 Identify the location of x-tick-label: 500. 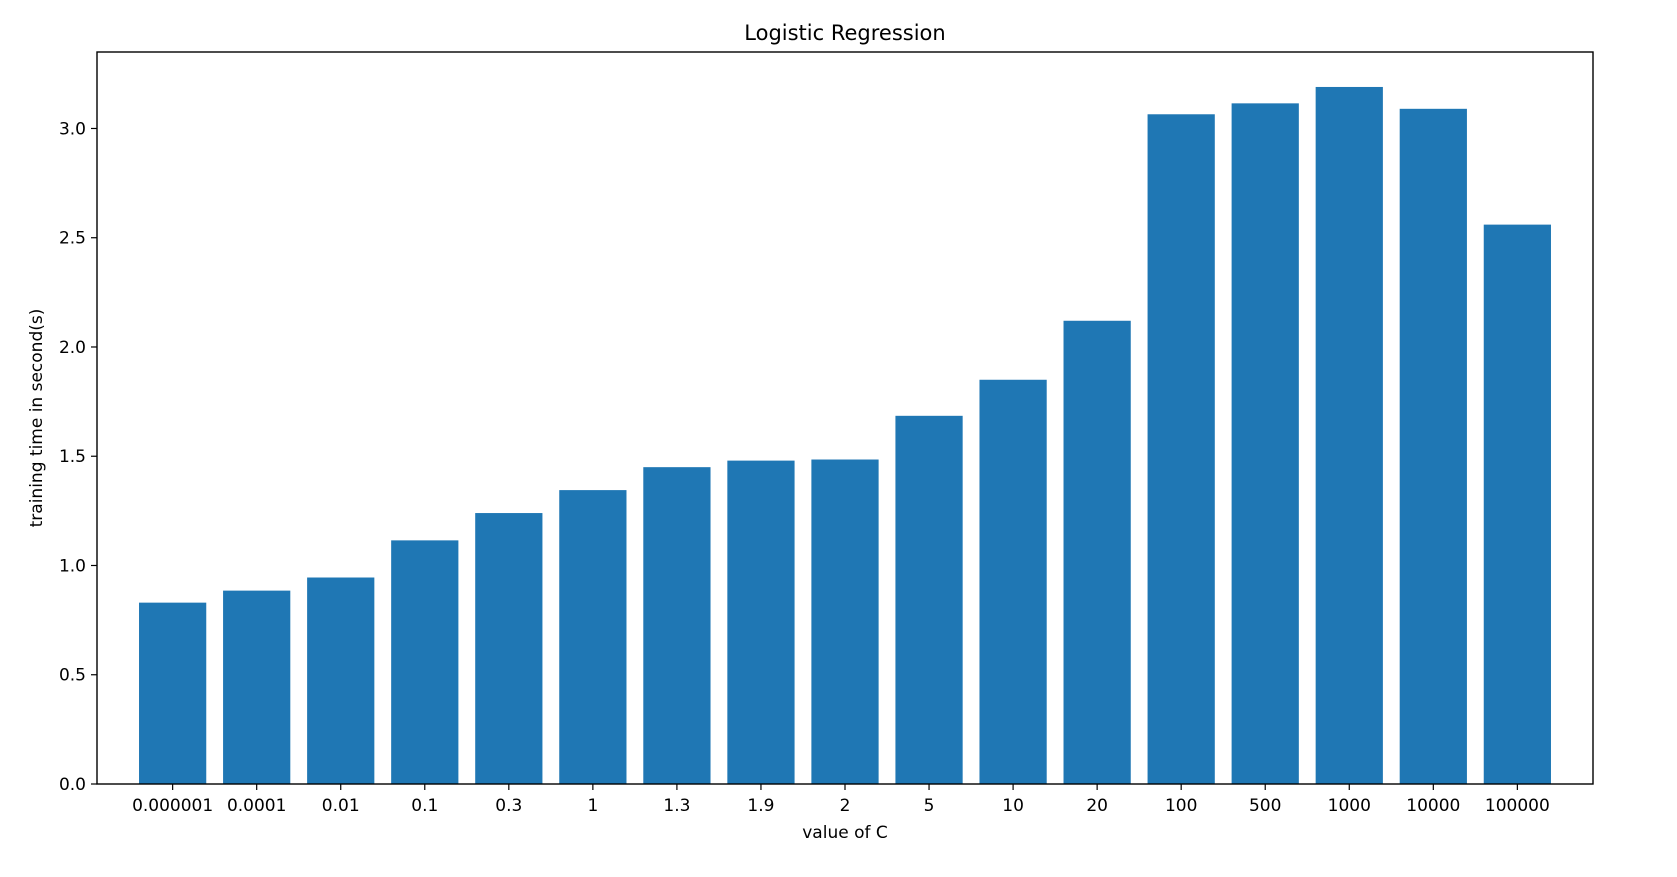
(1265, 806).